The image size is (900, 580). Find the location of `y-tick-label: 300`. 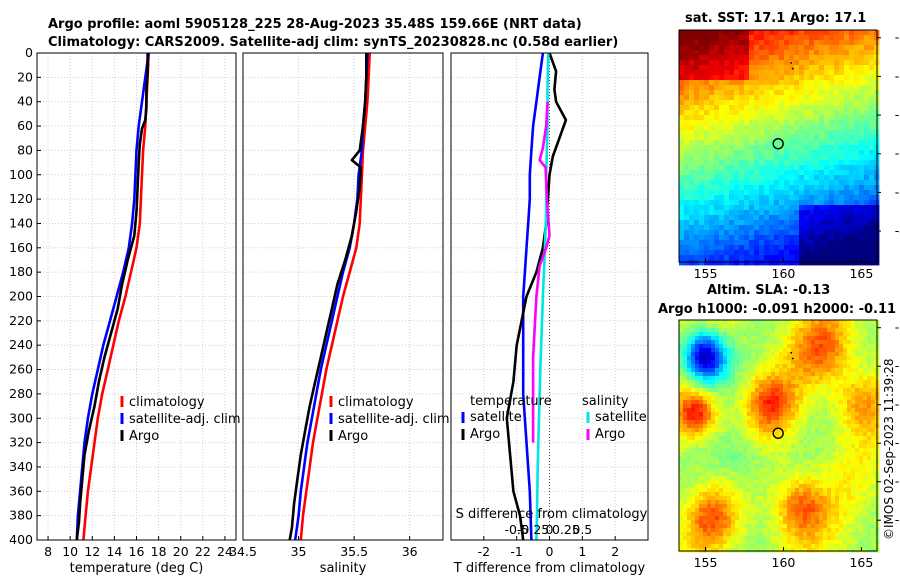

y-tick-label: 300 is located at coordinates (21, 417).